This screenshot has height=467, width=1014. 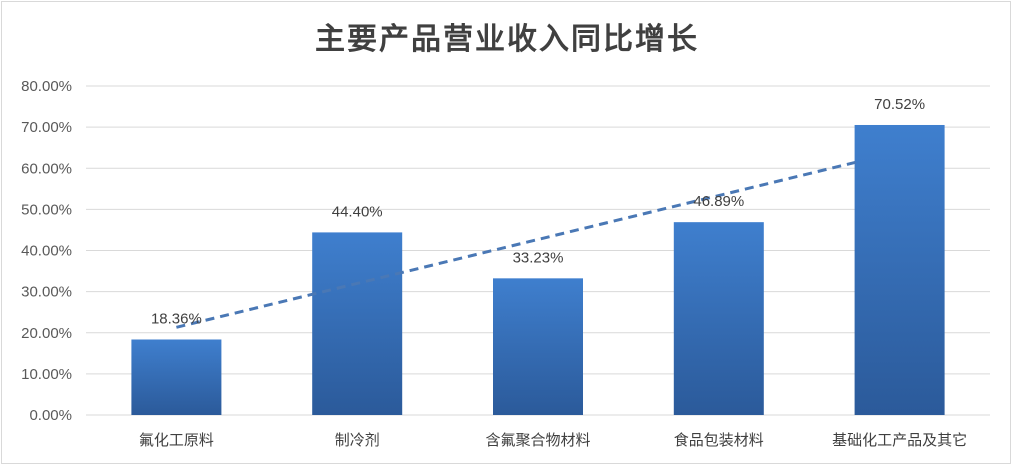 What do you see at coordinates (899, 104) in the screenshot?
I see `data-label: 70.52%` at bounding box center [899, 104].